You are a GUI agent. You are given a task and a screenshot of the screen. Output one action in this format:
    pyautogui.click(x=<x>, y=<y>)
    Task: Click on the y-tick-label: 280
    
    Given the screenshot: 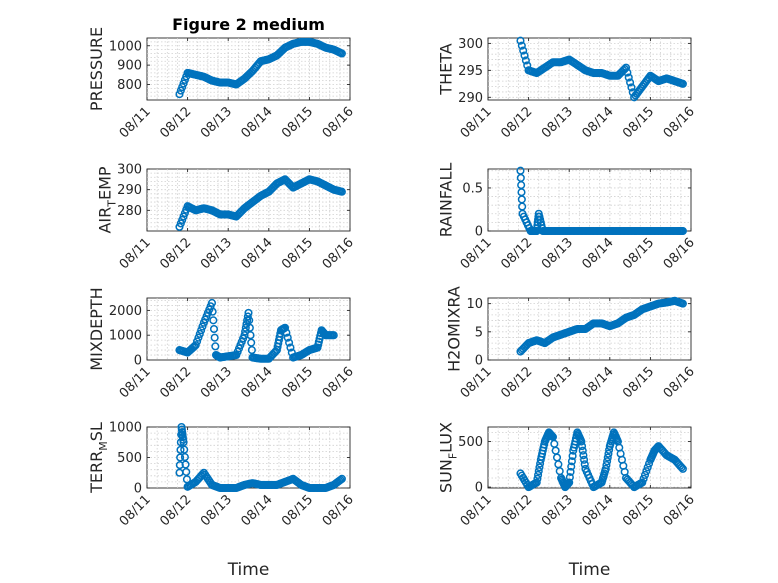 What is the action you would take?
    pyautogui.click(x=129, y=211)
    